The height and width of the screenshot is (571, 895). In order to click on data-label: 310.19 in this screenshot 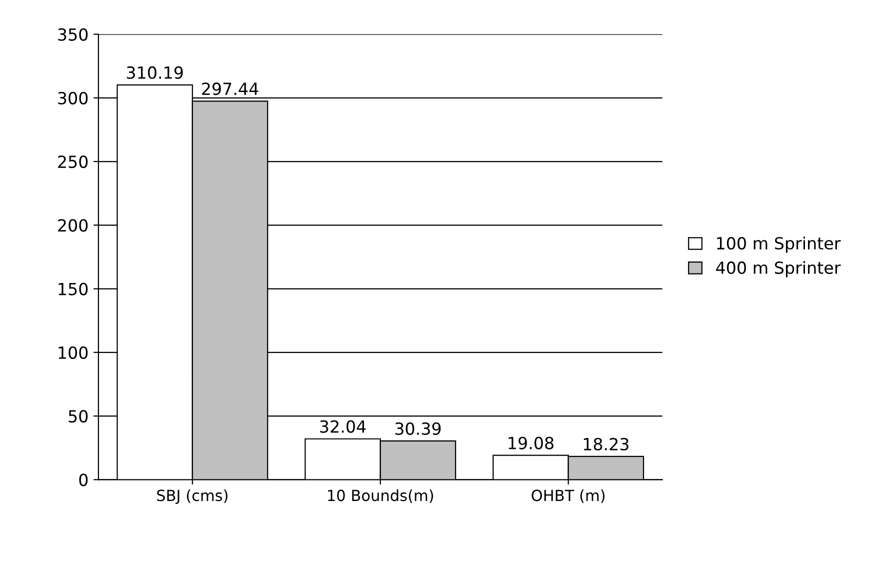, I will do `click(154, 72)`.